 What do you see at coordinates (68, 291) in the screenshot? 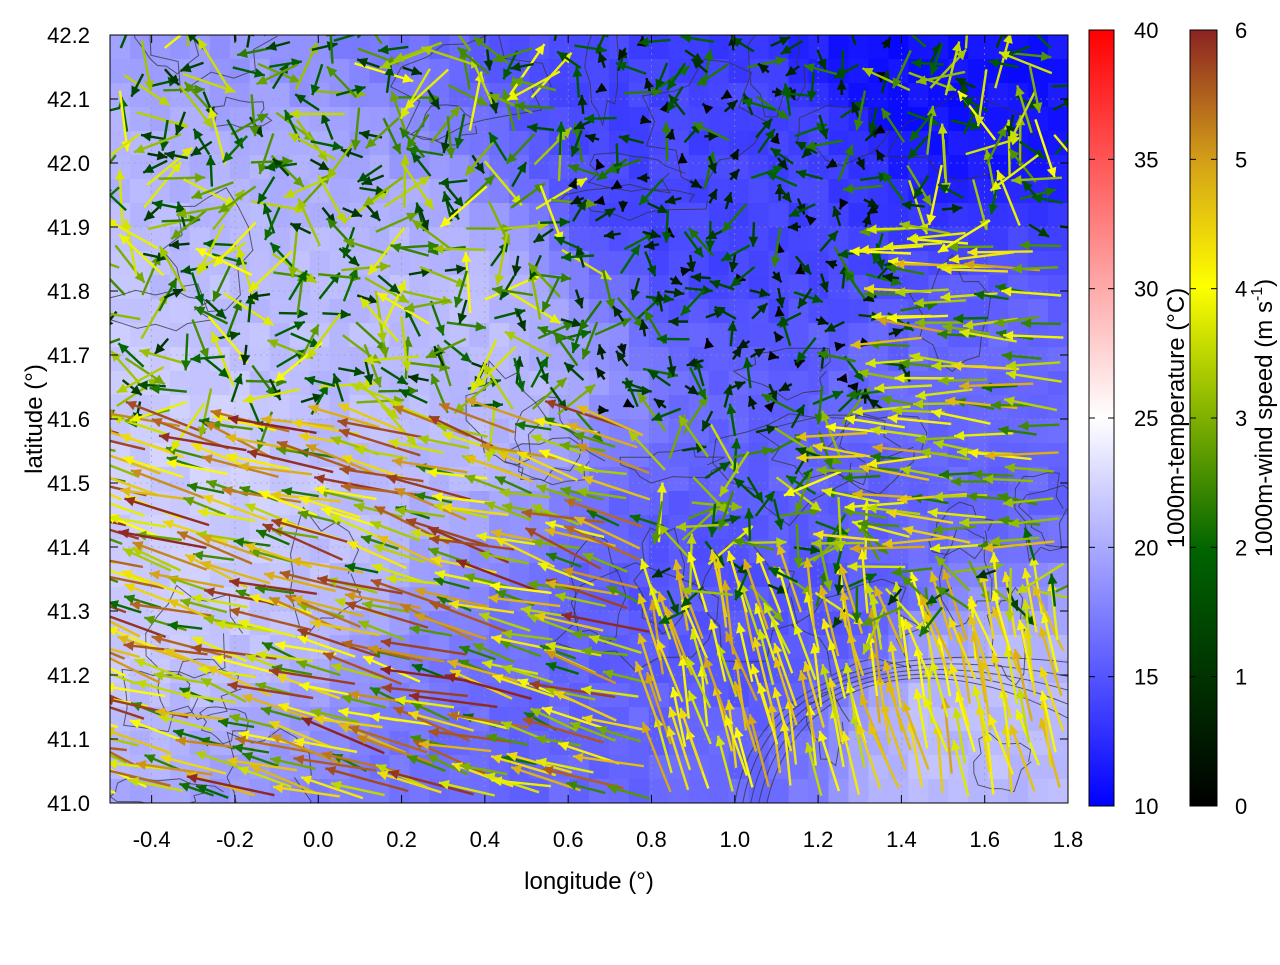
I see `y-tick-label: 41.8` at bounding box center [68, 291].